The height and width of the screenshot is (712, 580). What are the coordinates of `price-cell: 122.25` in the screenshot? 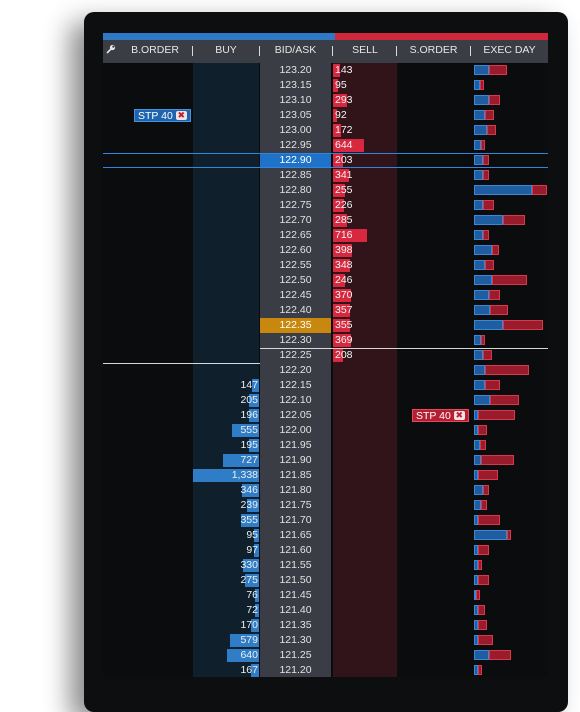 It's located at (295, 355).